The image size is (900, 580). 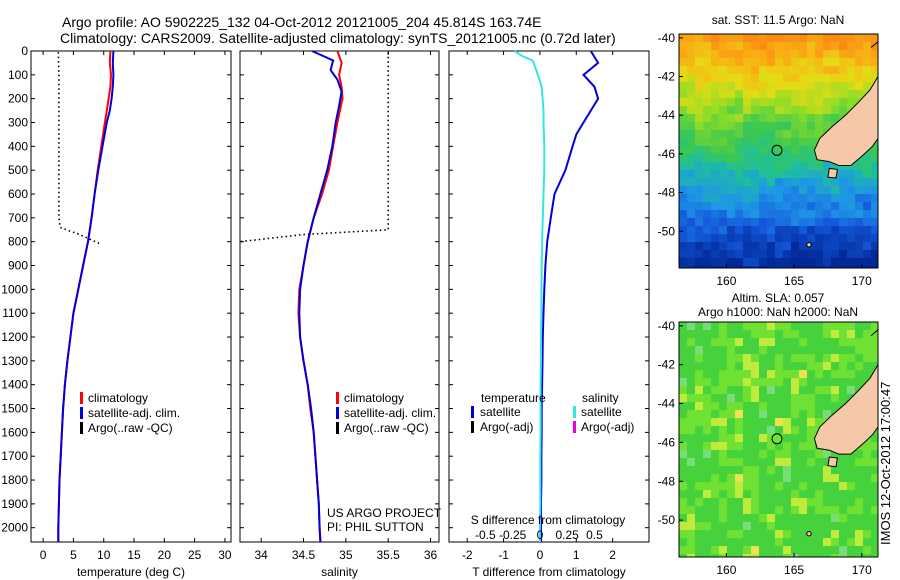 What do you see at coordinates (18, 75) in the screenshot?
I see `y-tick-label: 100` at bounding box center [18, 75].